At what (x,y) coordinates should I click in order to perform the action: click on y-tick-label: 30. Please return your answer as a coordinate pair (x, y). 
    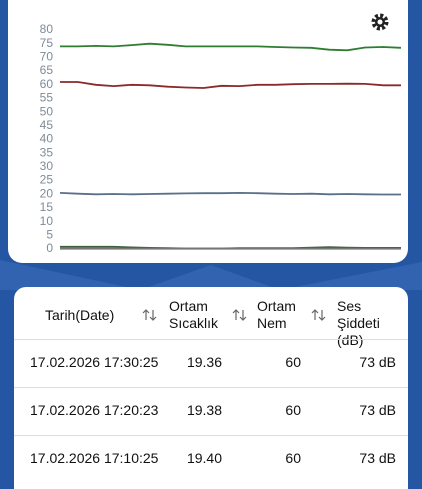
    Looking at the image, I should click on (47, 166).